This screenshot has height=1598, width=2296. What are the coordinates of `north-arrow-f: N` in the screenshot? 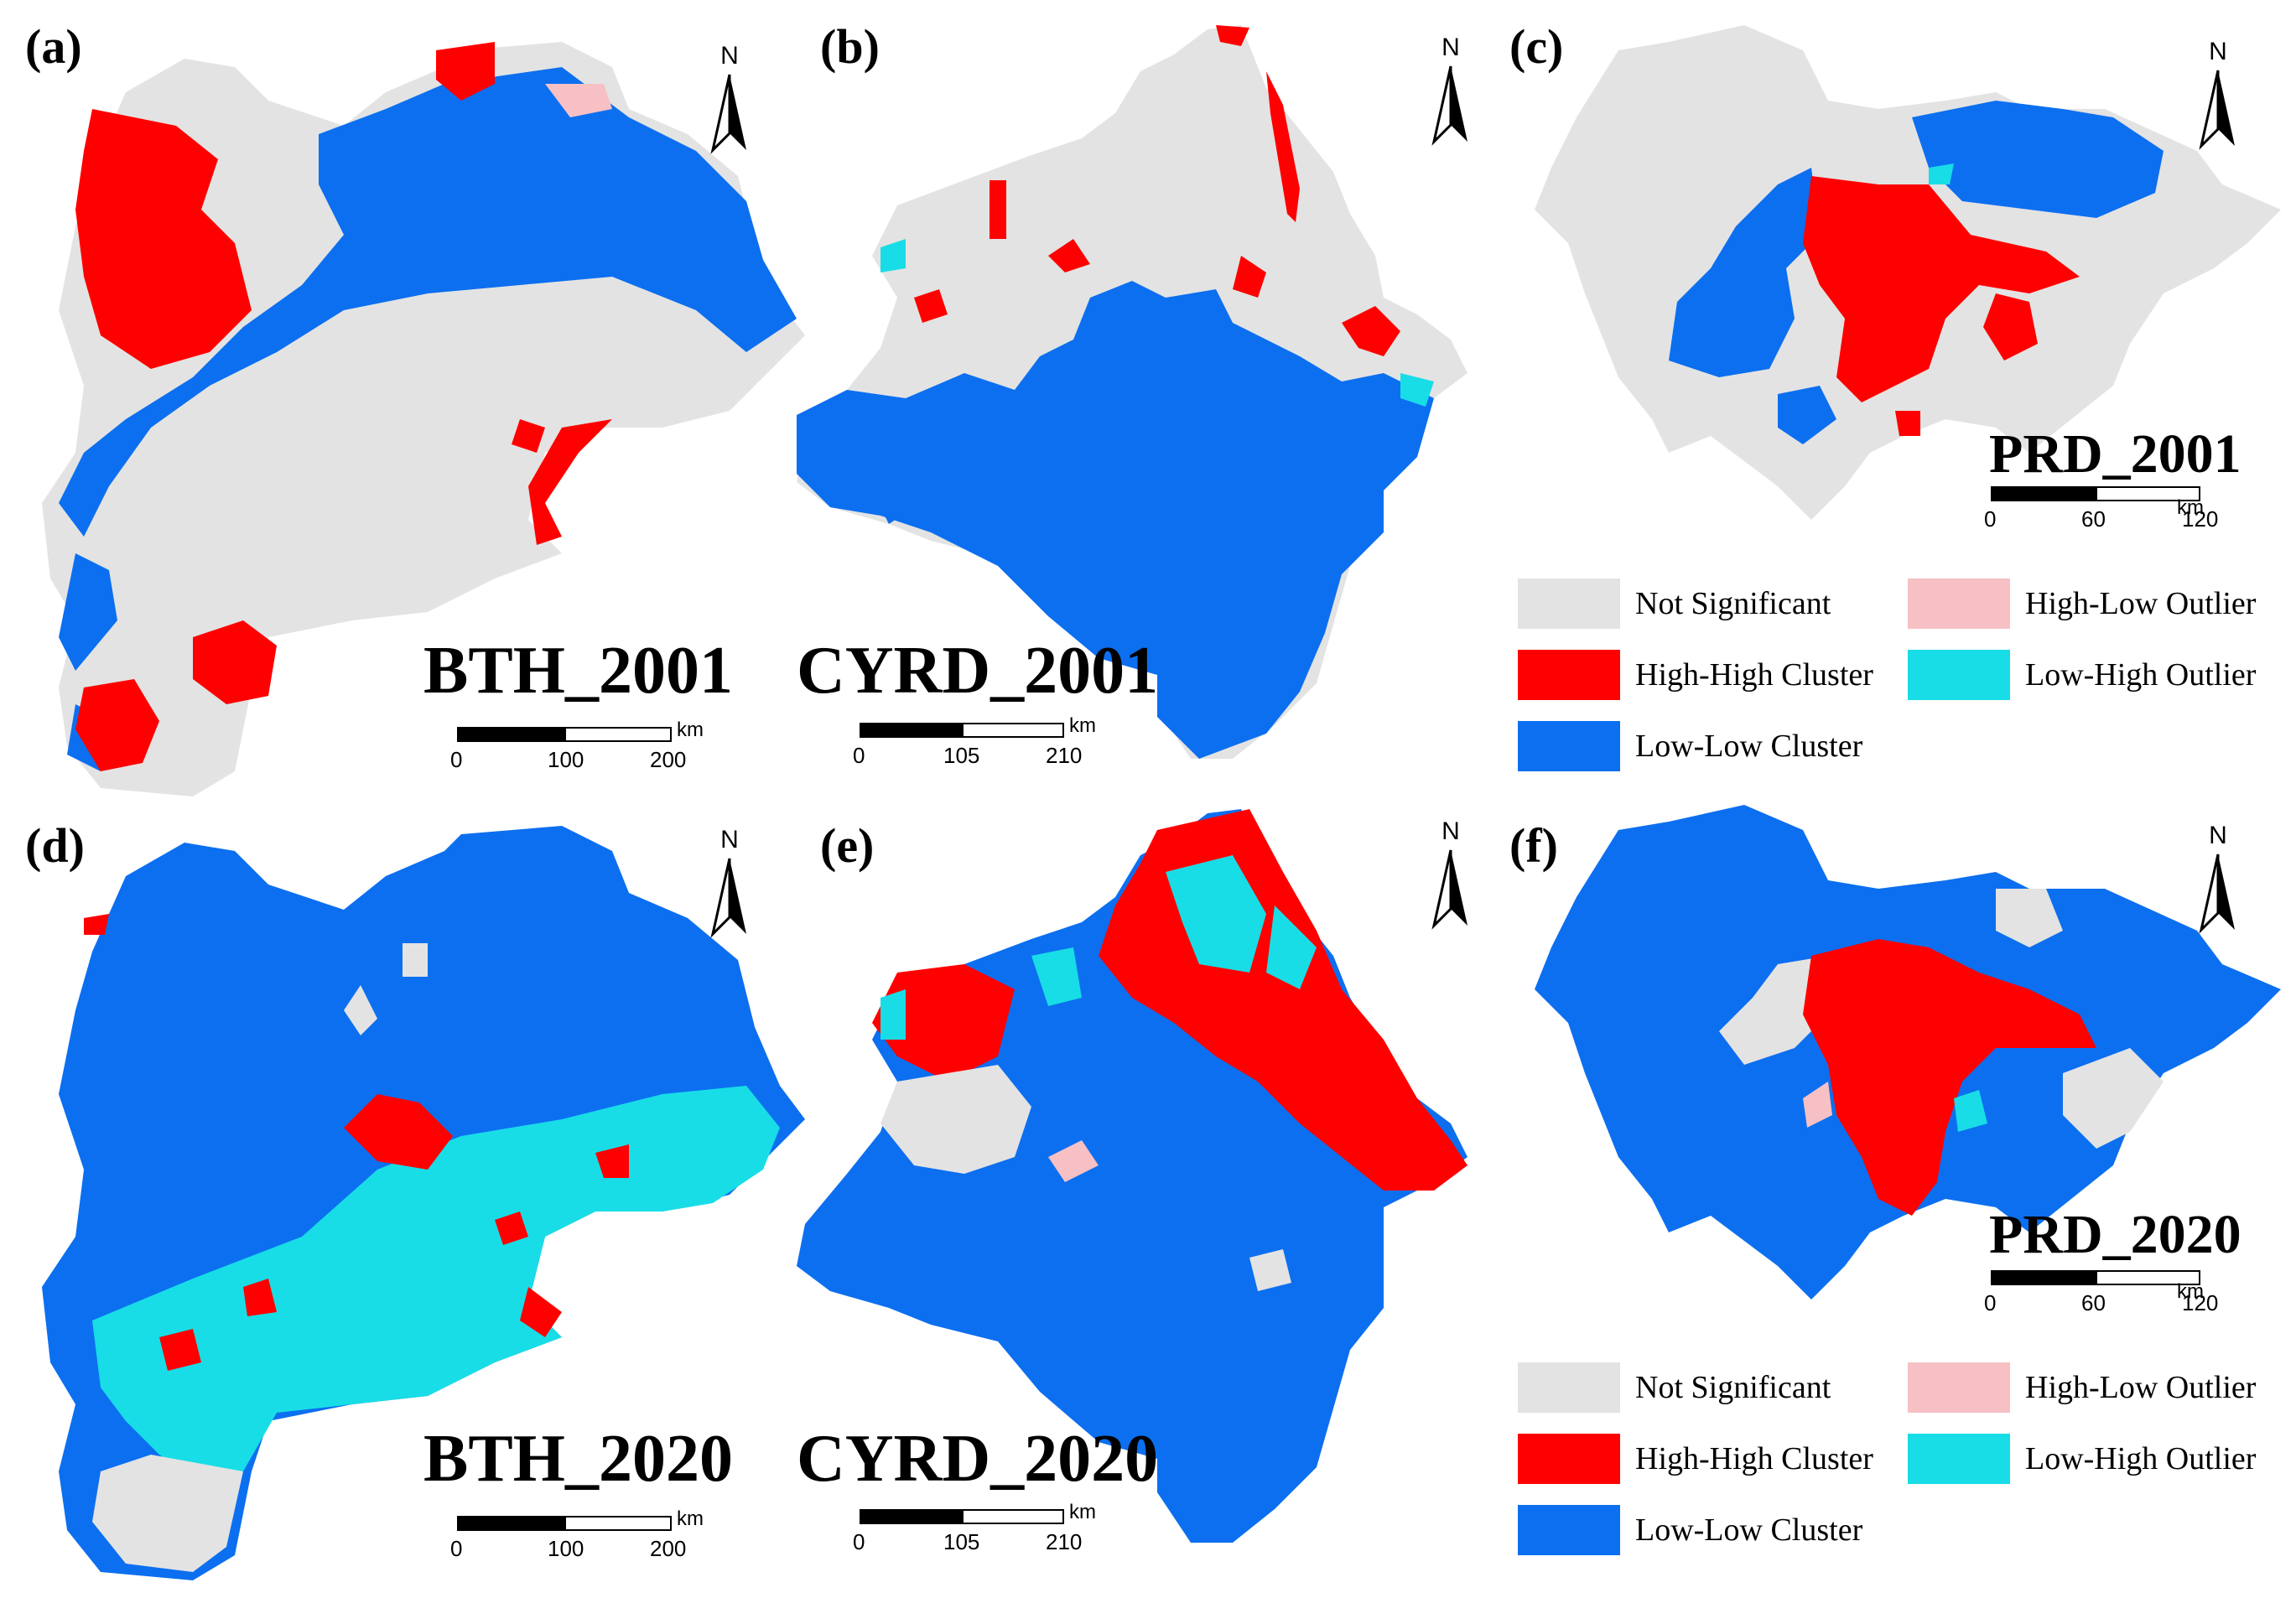 It's located at (2218, 880).